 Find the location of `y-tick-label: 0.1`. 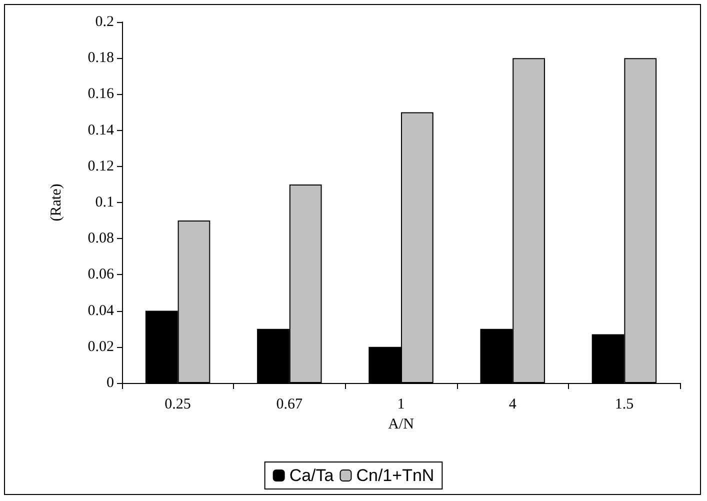

y-tick-label: 0.1 is located at coordinates (104, 202).